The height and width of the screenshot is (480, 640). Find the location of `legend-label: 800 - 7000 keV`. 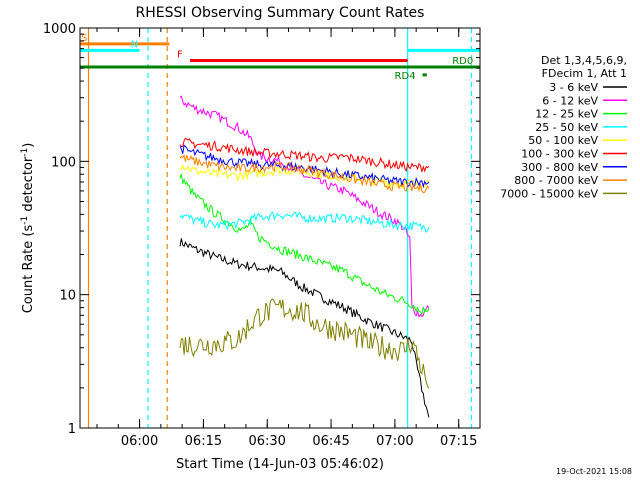

legend-label: 800 - 7000 keV is located at coordinates (556, 180).